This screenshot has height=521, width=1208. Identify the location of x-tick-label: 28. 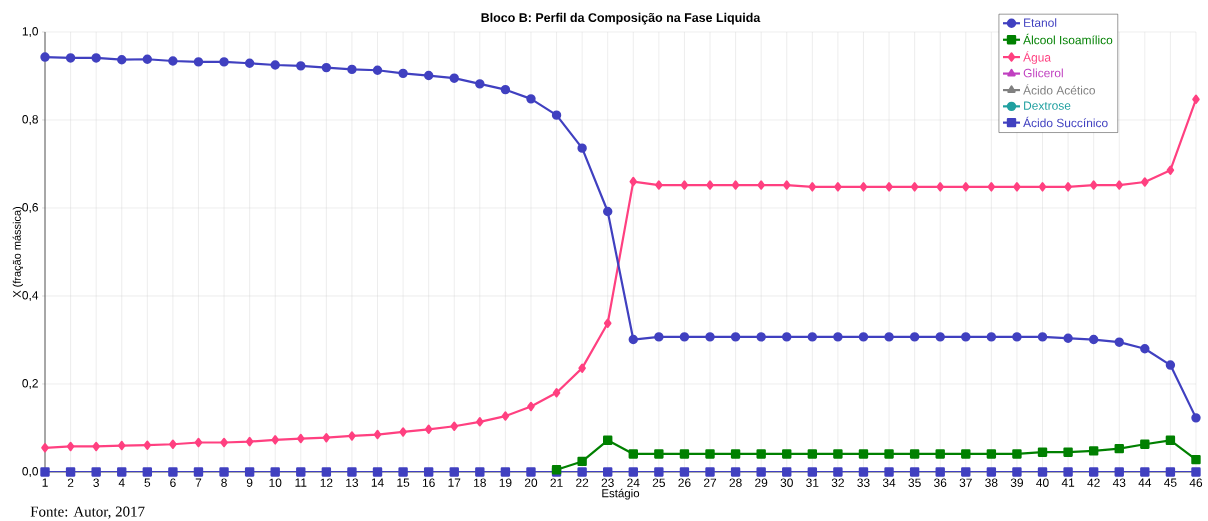
(735, 482).